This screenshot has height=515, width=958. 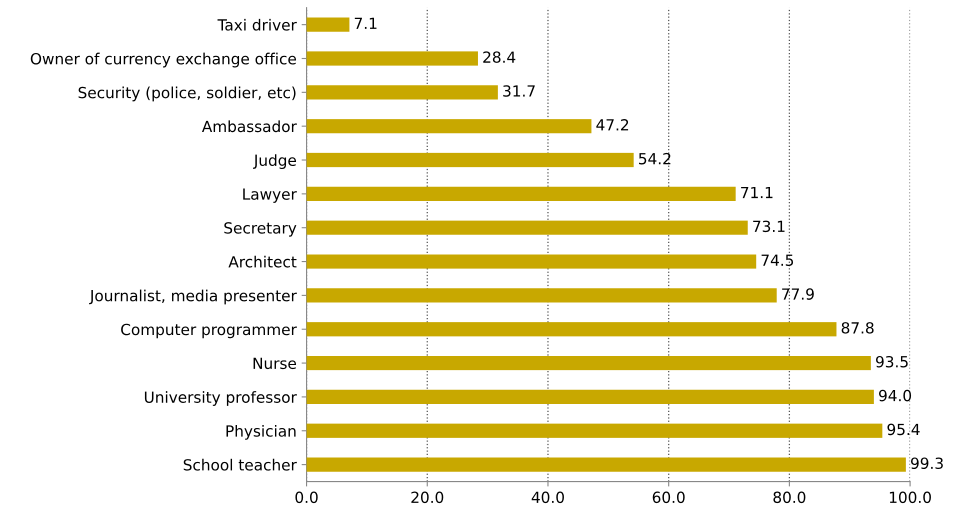 I want to click on data-label: 31.7, so click(x=519, y=91).